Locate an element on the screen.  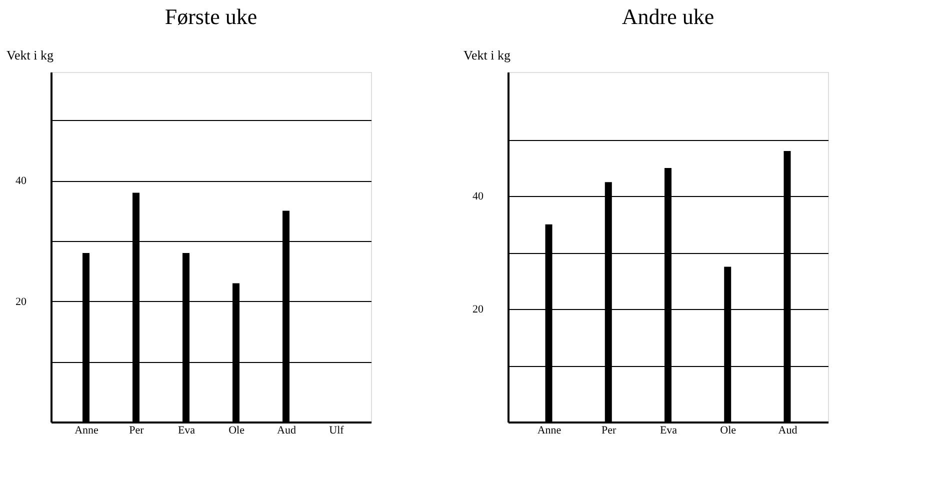
chart-title: Andre uke is located at coordinates (668, 16).